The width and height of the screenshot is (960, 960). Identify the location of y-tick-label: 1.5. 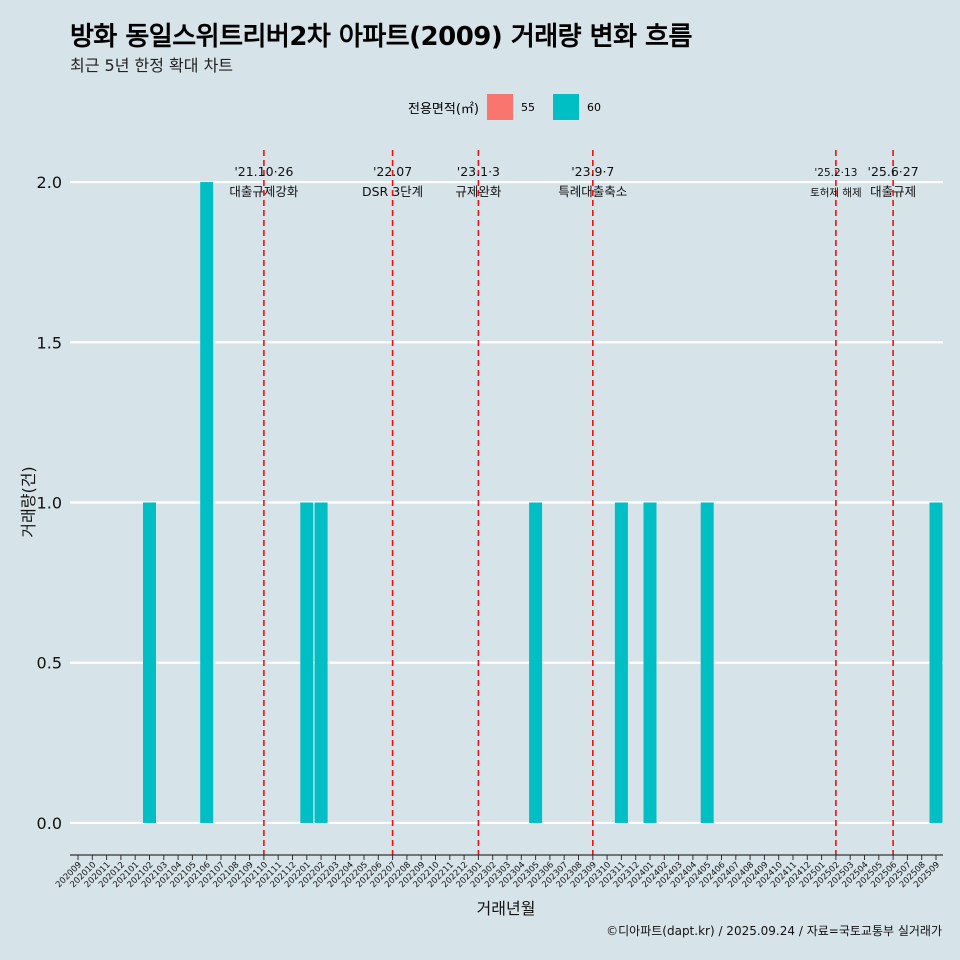
(49, 342).